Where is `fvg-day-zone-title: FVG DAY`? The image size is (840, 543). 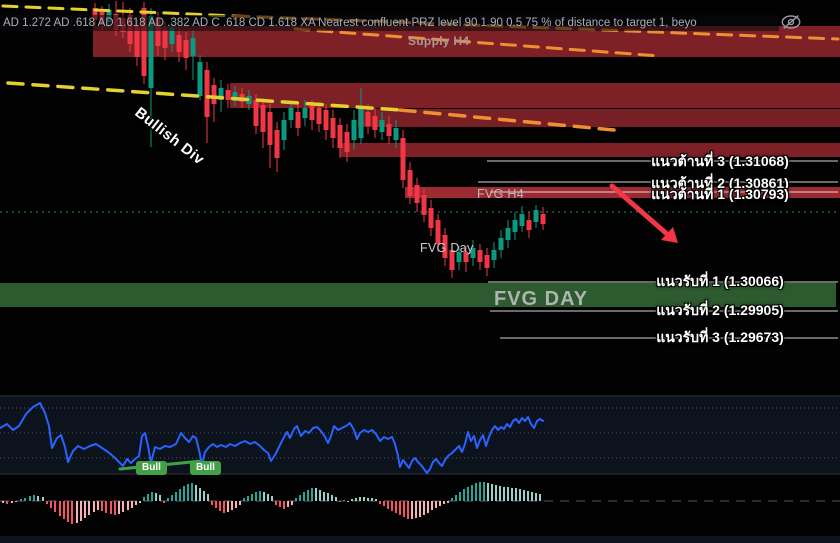
fvg-day-zone-title: FVG DAY is located at coordinates (541, 299).